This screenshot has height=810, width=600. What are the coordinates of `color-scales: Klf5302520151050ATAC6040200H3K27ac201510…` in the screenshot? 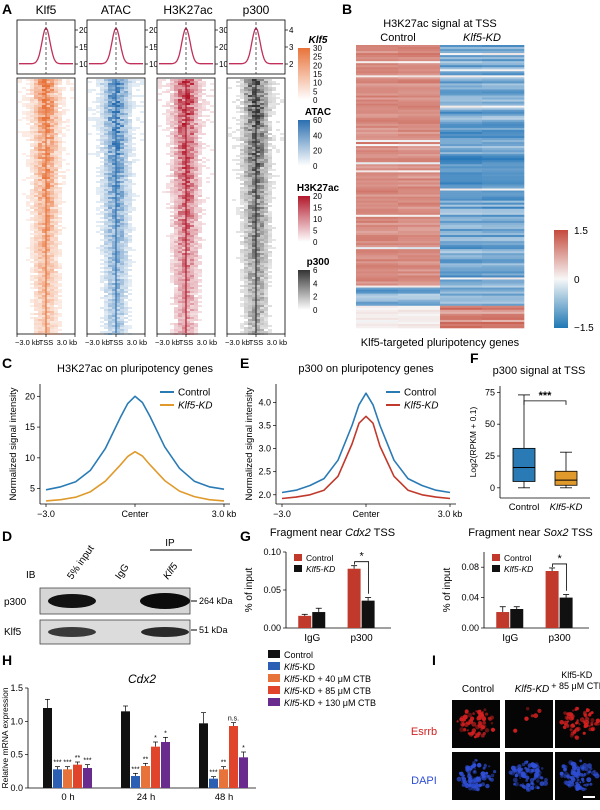 It's located at (318, 175).